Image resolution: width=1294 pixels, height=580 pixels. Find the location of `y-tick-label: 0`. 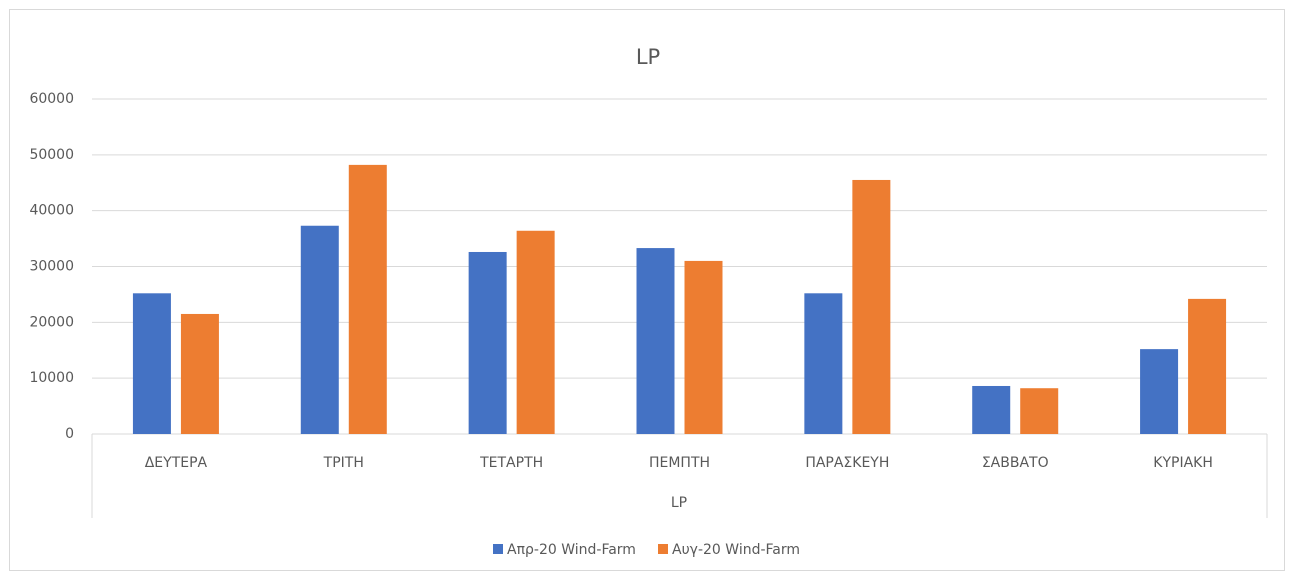

y-tick-label: 0 is located at coordinates (69, 434).